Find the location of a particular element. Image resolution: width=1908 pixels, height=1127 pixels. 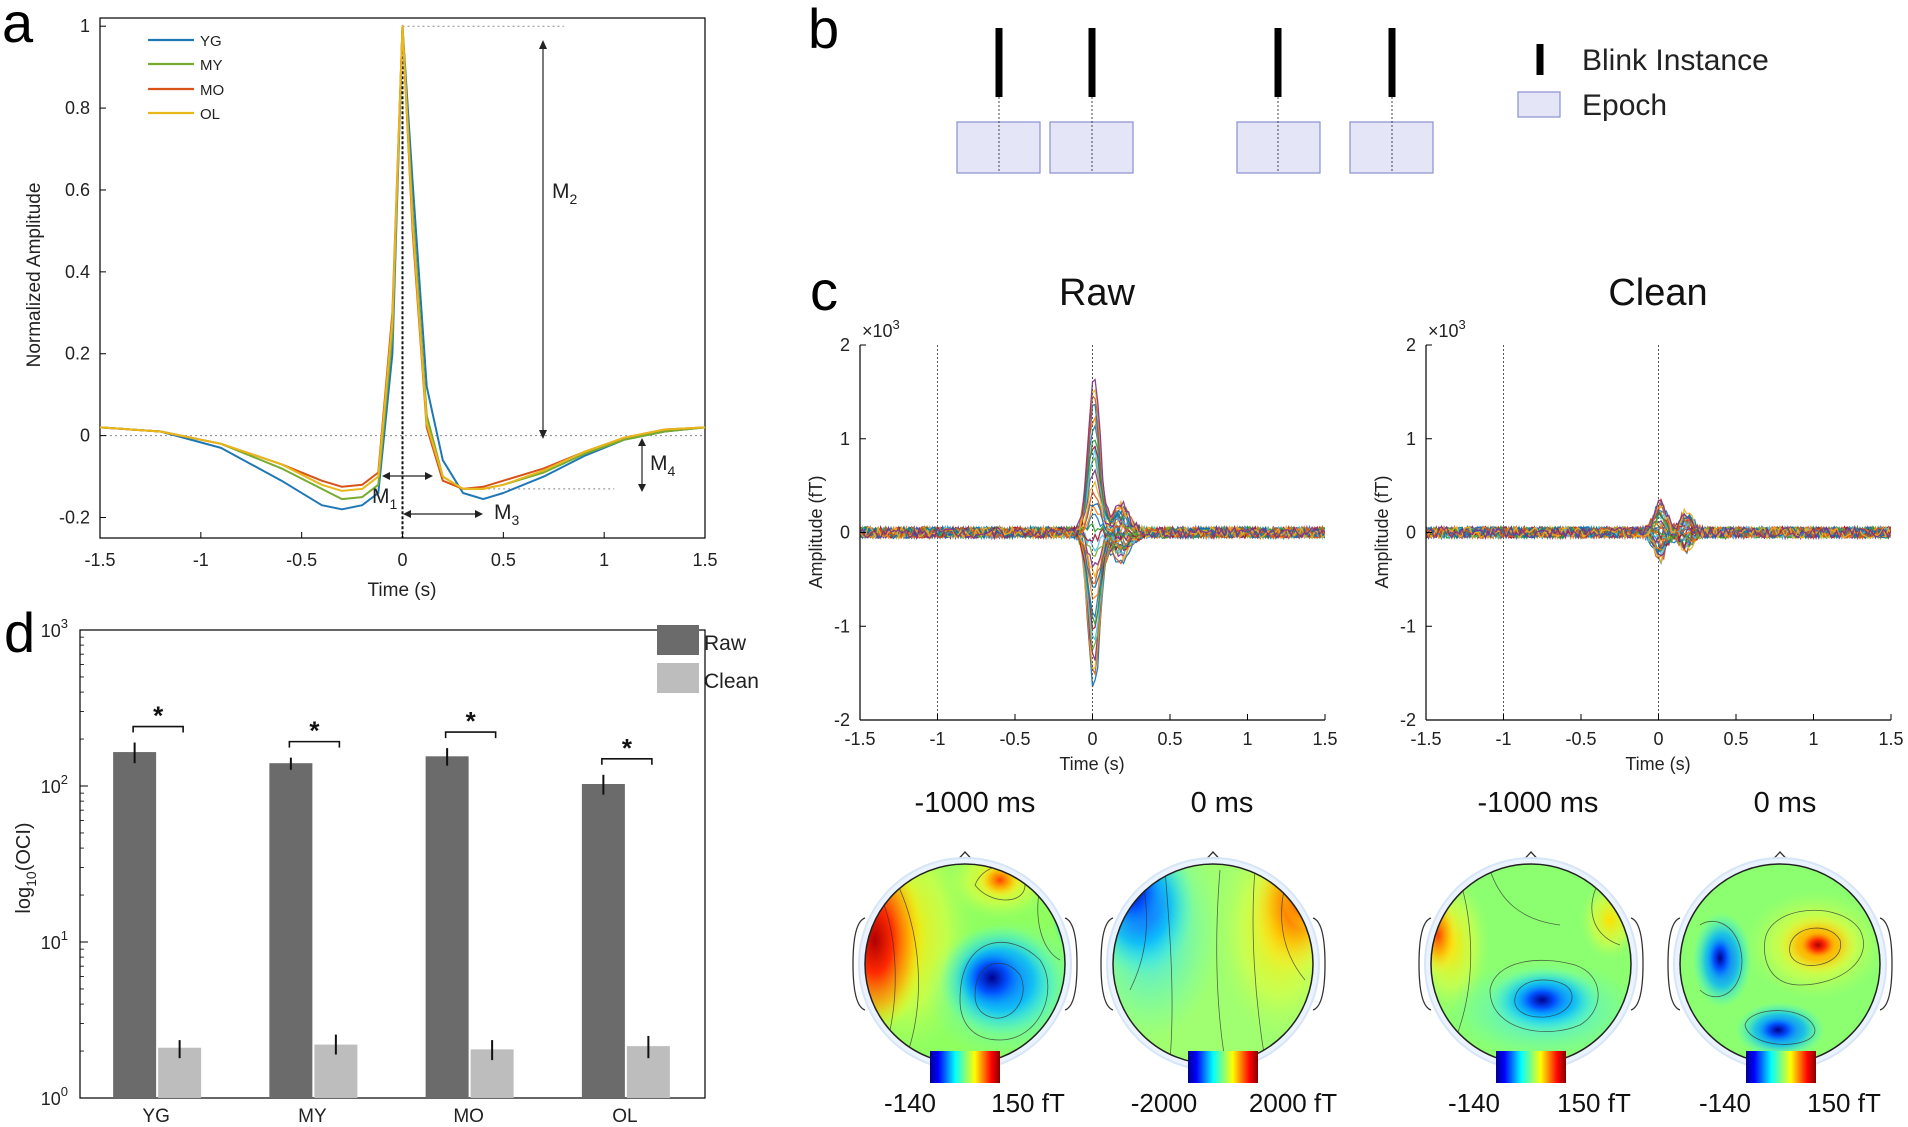

panel-a-xlabel: Time (s) is located at coordinates (402, 590).